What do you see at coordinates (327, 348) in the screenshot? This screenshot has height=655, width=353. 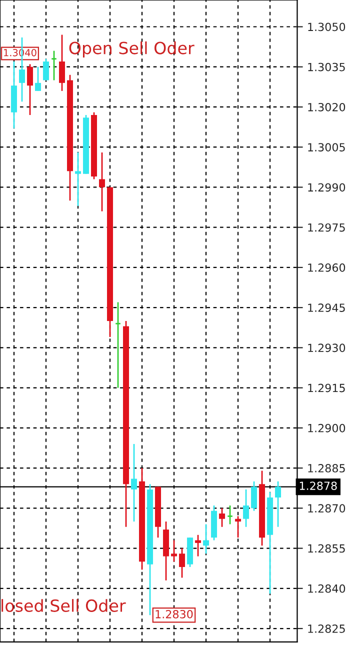 I see `y-tick-label: 1.2930` at bounding box center [327, 348].